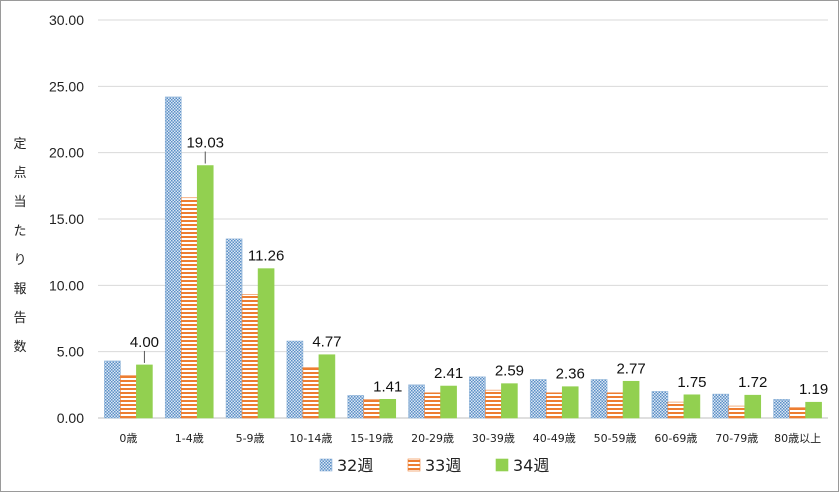 This screenshot has width=839, height=492. I want to click on y-tick-label: 30.00, so click(66, 20).